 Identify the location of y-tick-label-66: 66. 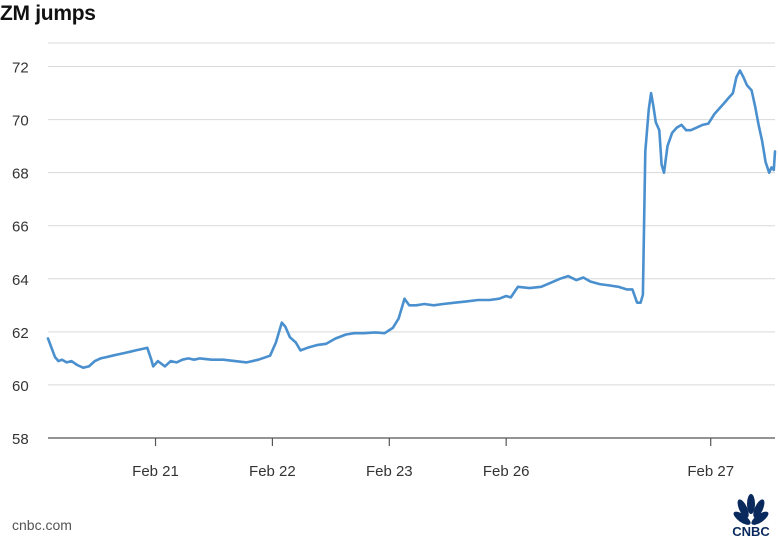
(20, 227).